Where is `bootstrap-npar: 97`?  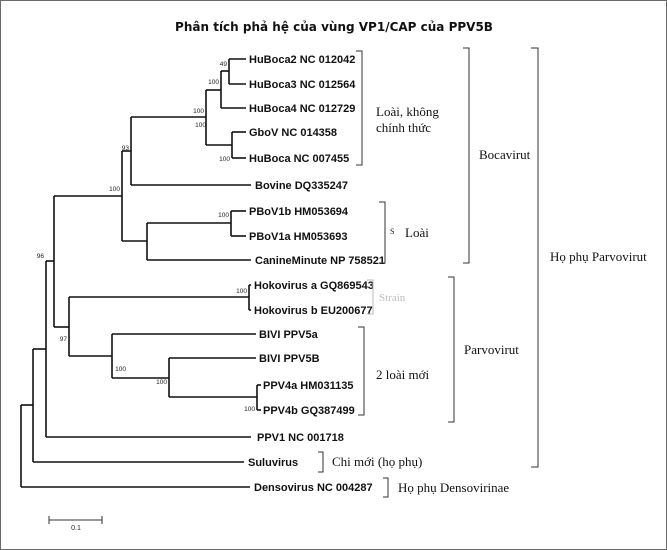
bootstrap-npar: 97 is located at coordinates (64, 339).